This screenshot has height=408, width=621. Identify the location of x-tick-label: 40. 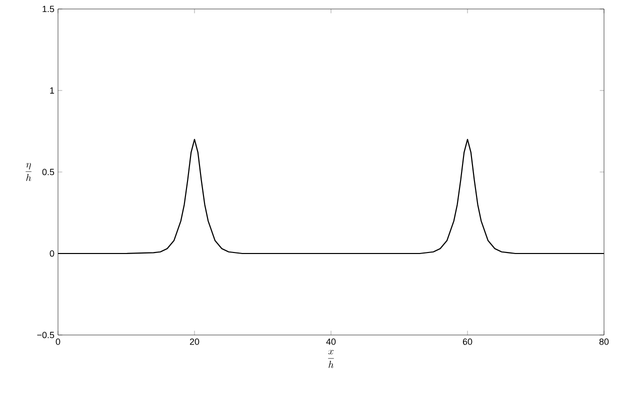
(331, 341).